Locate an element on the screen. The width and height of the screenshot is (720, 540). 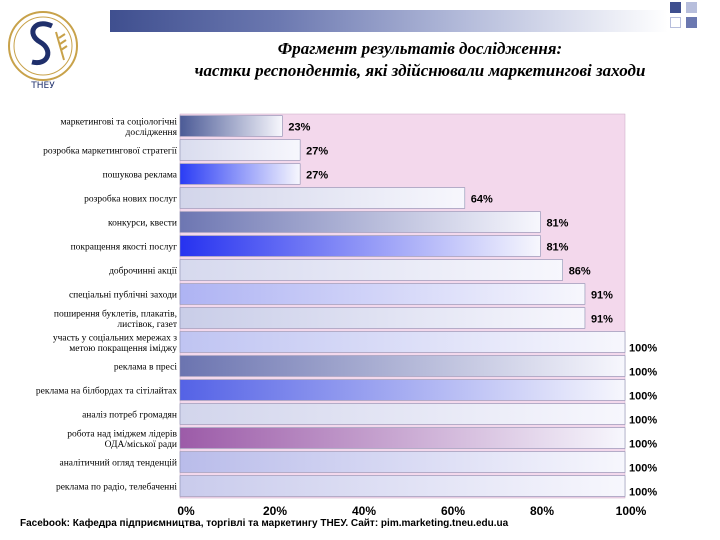
category-label: конкурси, квести is located at coordinates (142, 224).